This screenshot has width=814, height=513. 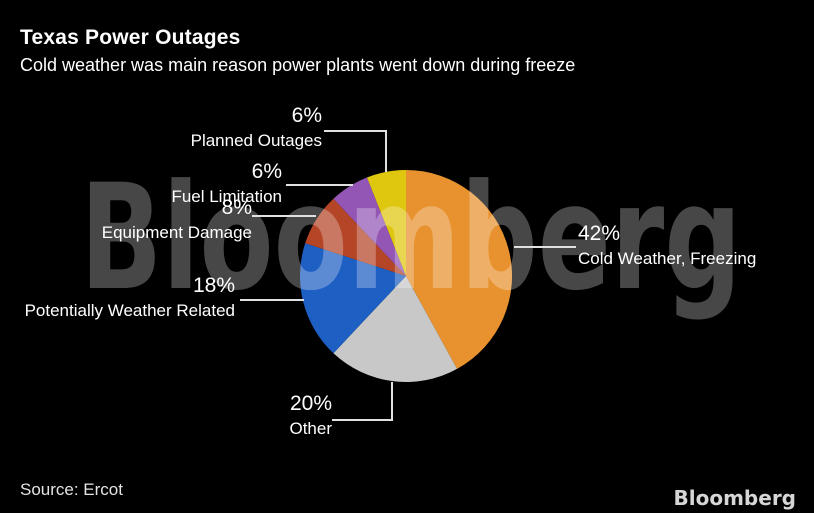 What do you see at coordinates (284, 216) in the screenshot?
I see `leader-line-equipment-damage` at bounding box center [284, 216].